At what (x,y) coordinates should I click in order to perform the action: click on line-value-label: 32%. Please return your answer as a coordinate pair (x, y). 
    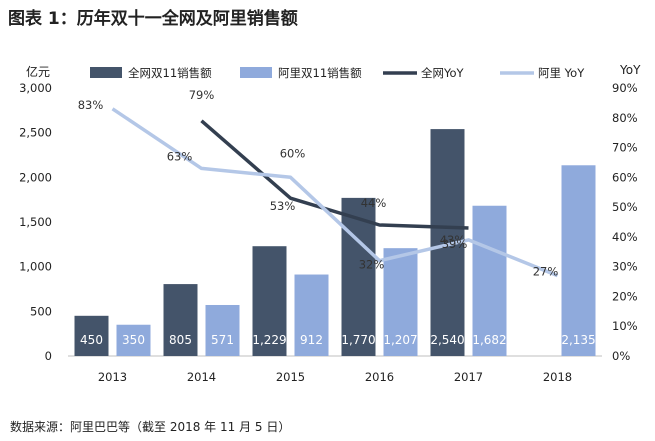
    Looking at the image, I should click on (372, 265).